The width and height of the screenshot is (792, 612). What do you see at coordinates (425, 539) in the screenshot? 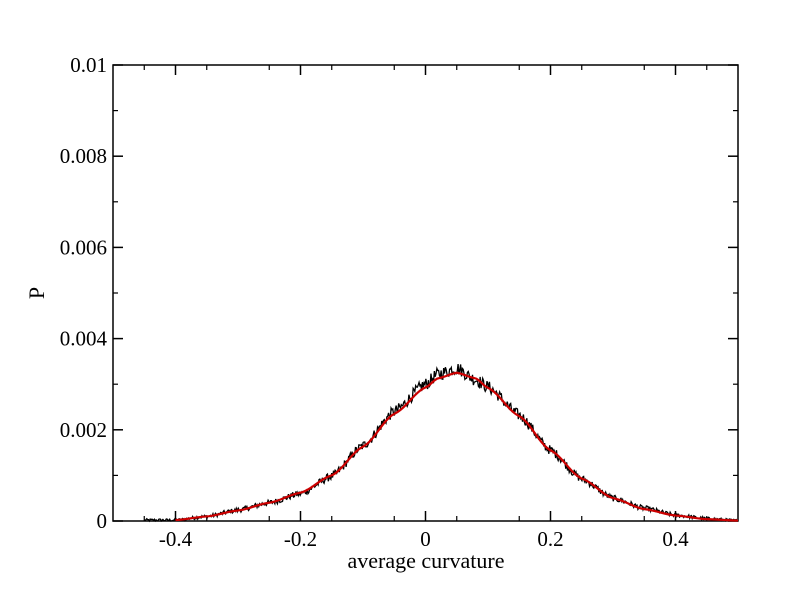
I see `x-tick-label: 0` at bounding box center [425, 539].